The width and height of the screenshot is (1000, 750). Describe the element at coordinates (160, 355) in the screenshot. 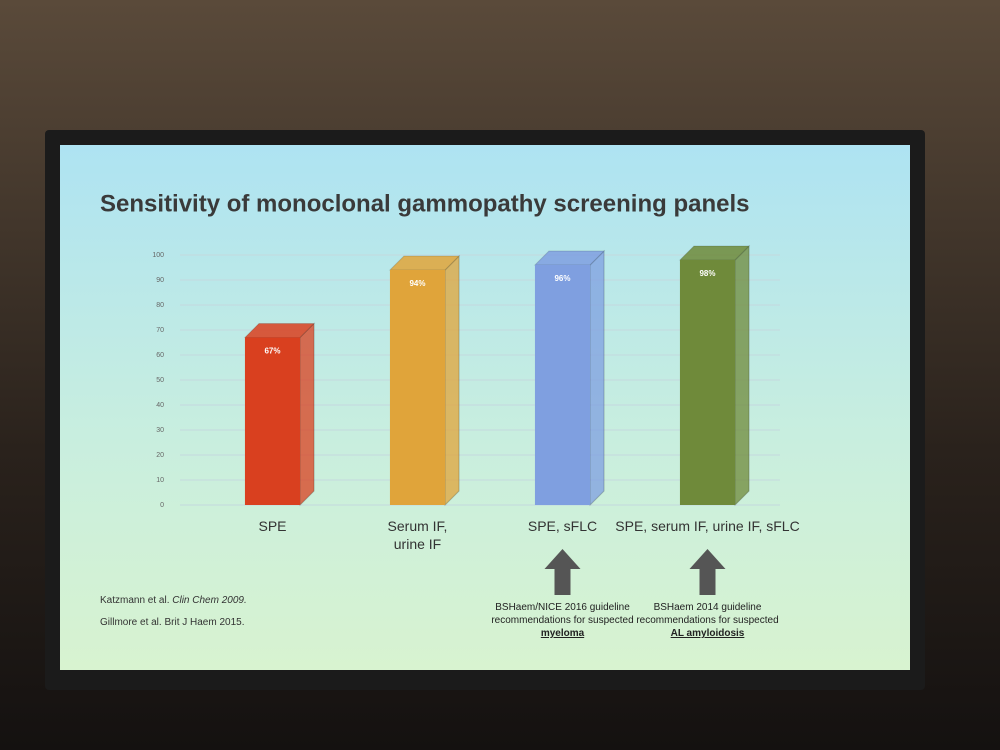

I see `y-tick-label: 60` at that location.